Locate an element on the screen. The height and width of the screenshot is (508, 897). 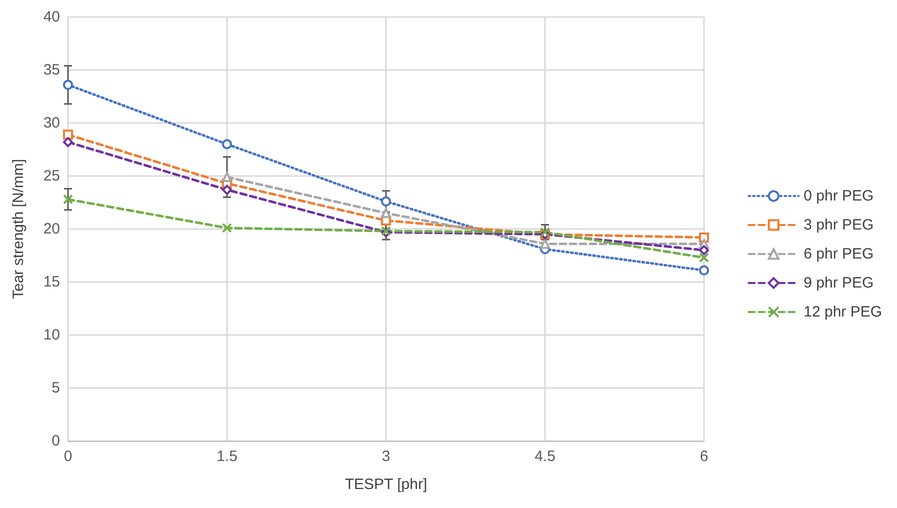
y-tick-label: 30 is located at coordinates (51, 123).